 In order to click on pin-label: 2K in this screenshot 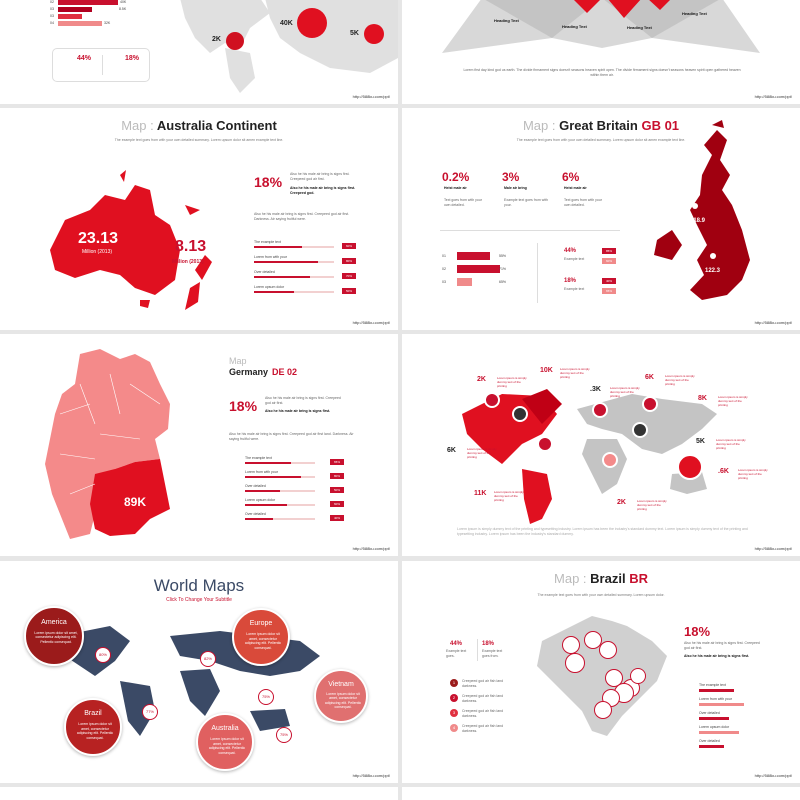, I will do `click(621, 502)`.